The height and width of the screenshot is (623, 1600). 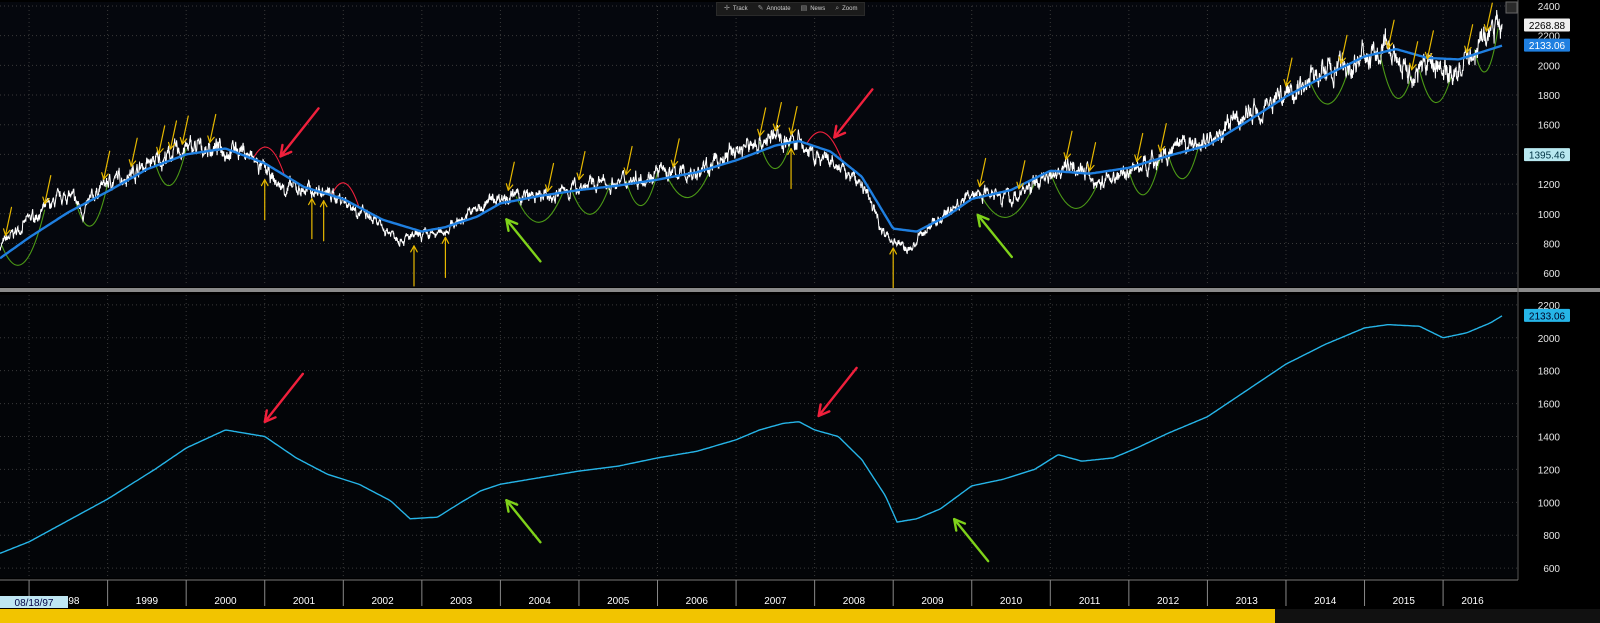 I want to click on yellow-arrow-down-15-head, so click(x=792, y=131).